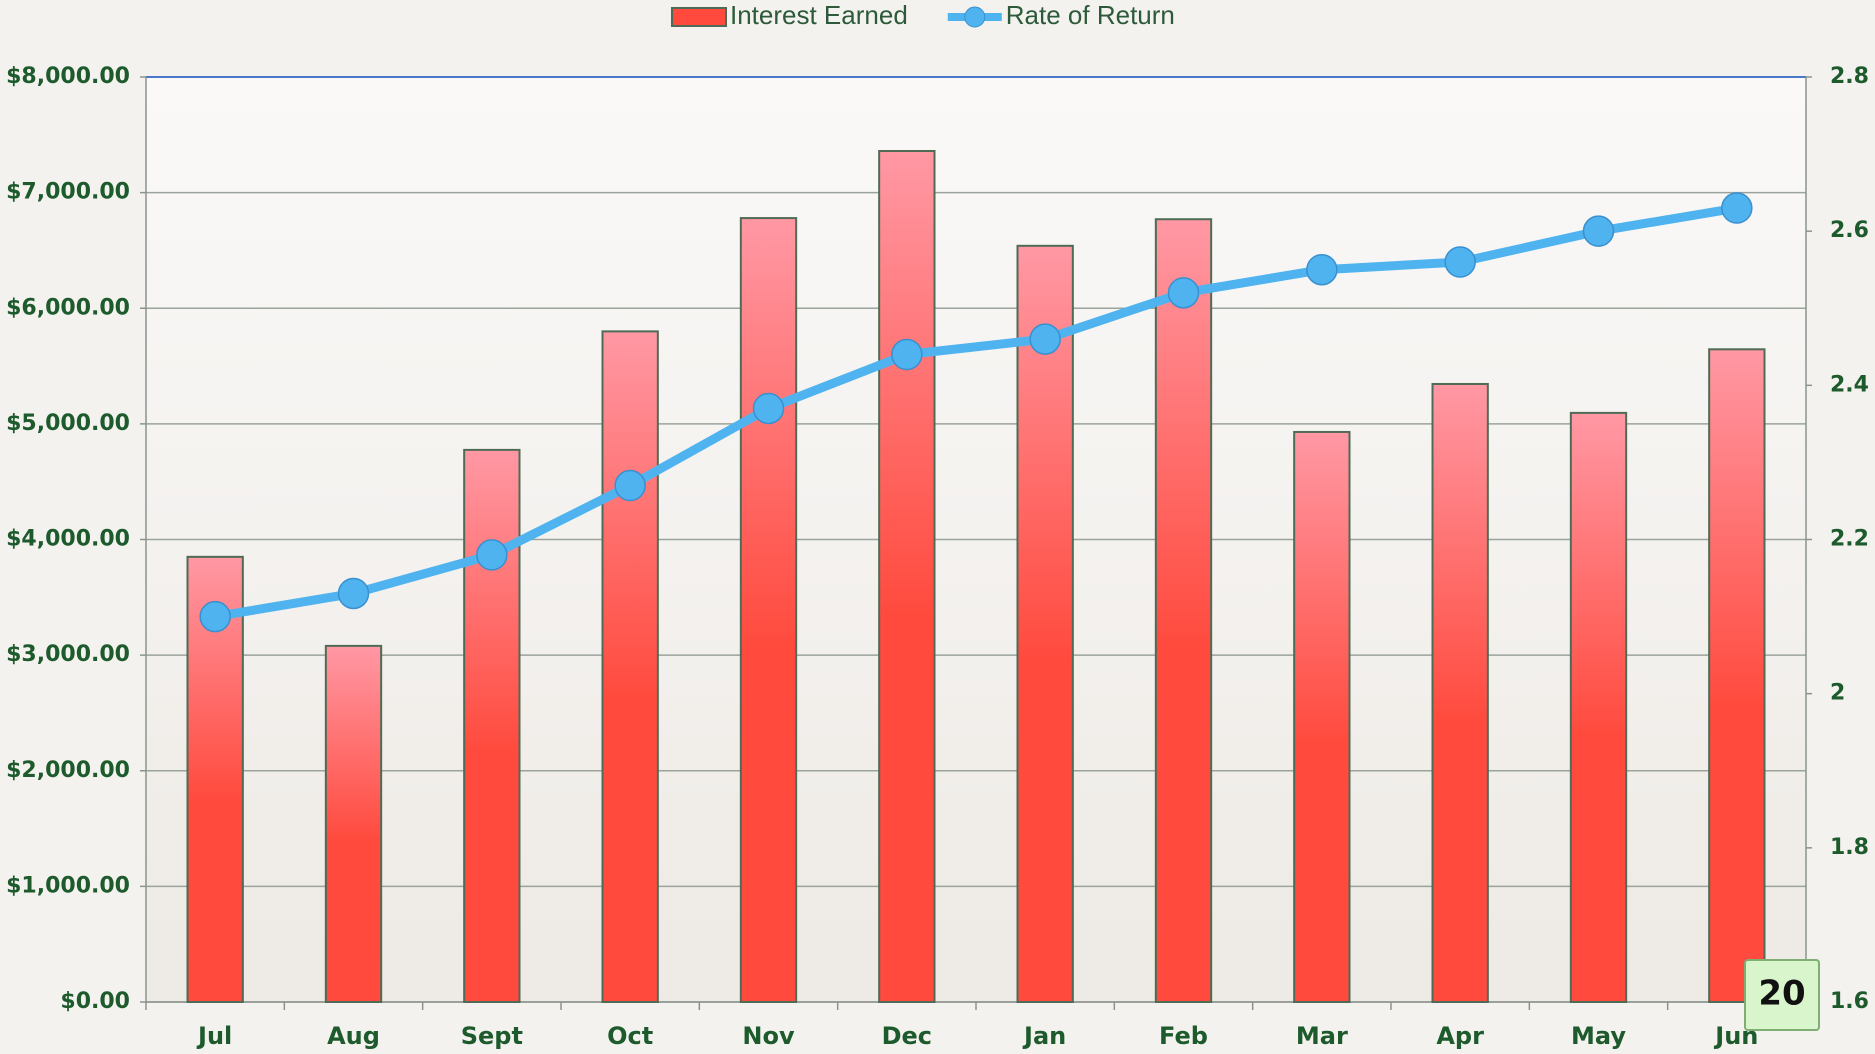 Image resolution: width=1875 pixels, height=1054 pixels. Describe the element at coordinates (68, 770) in the screenshot. I see `y-tick-label: $2,000.00` at that location.